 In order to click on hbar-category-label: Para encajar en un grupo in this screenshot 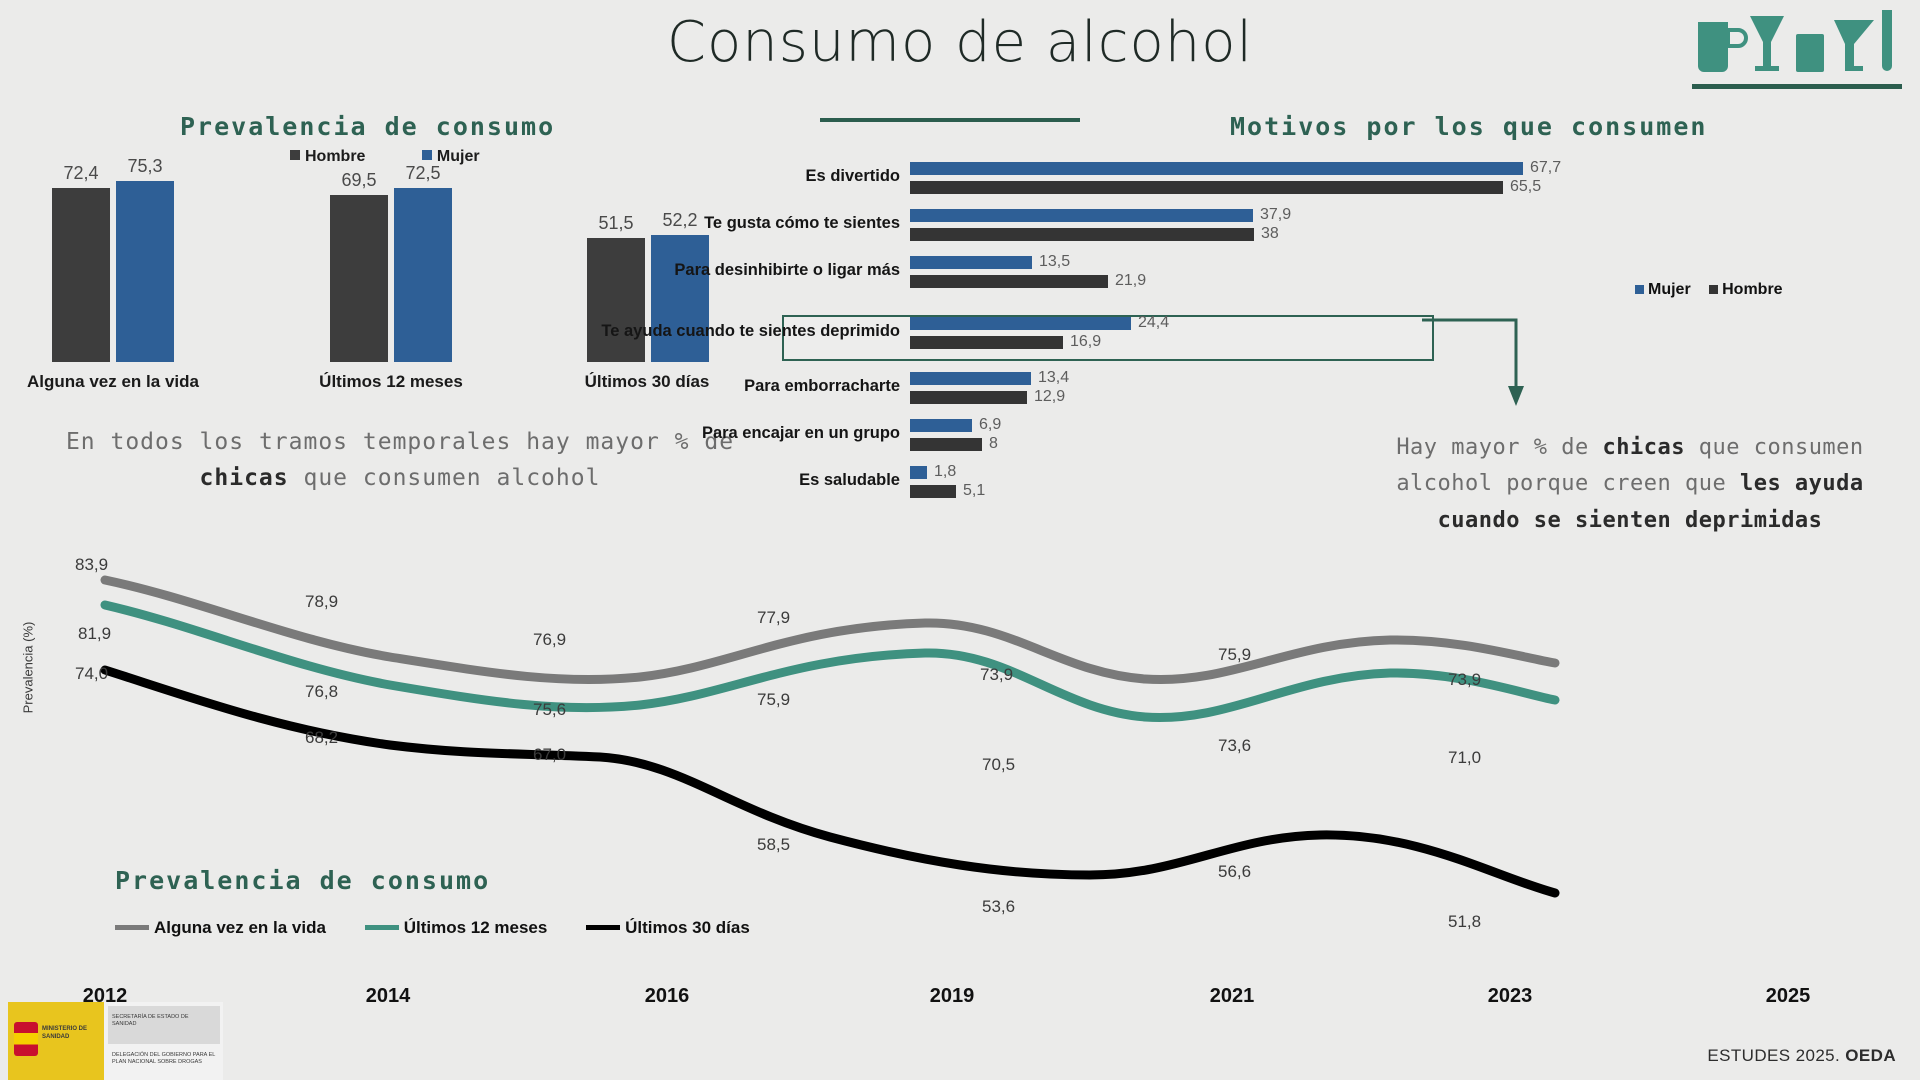, I will do `click(800, 433)`.